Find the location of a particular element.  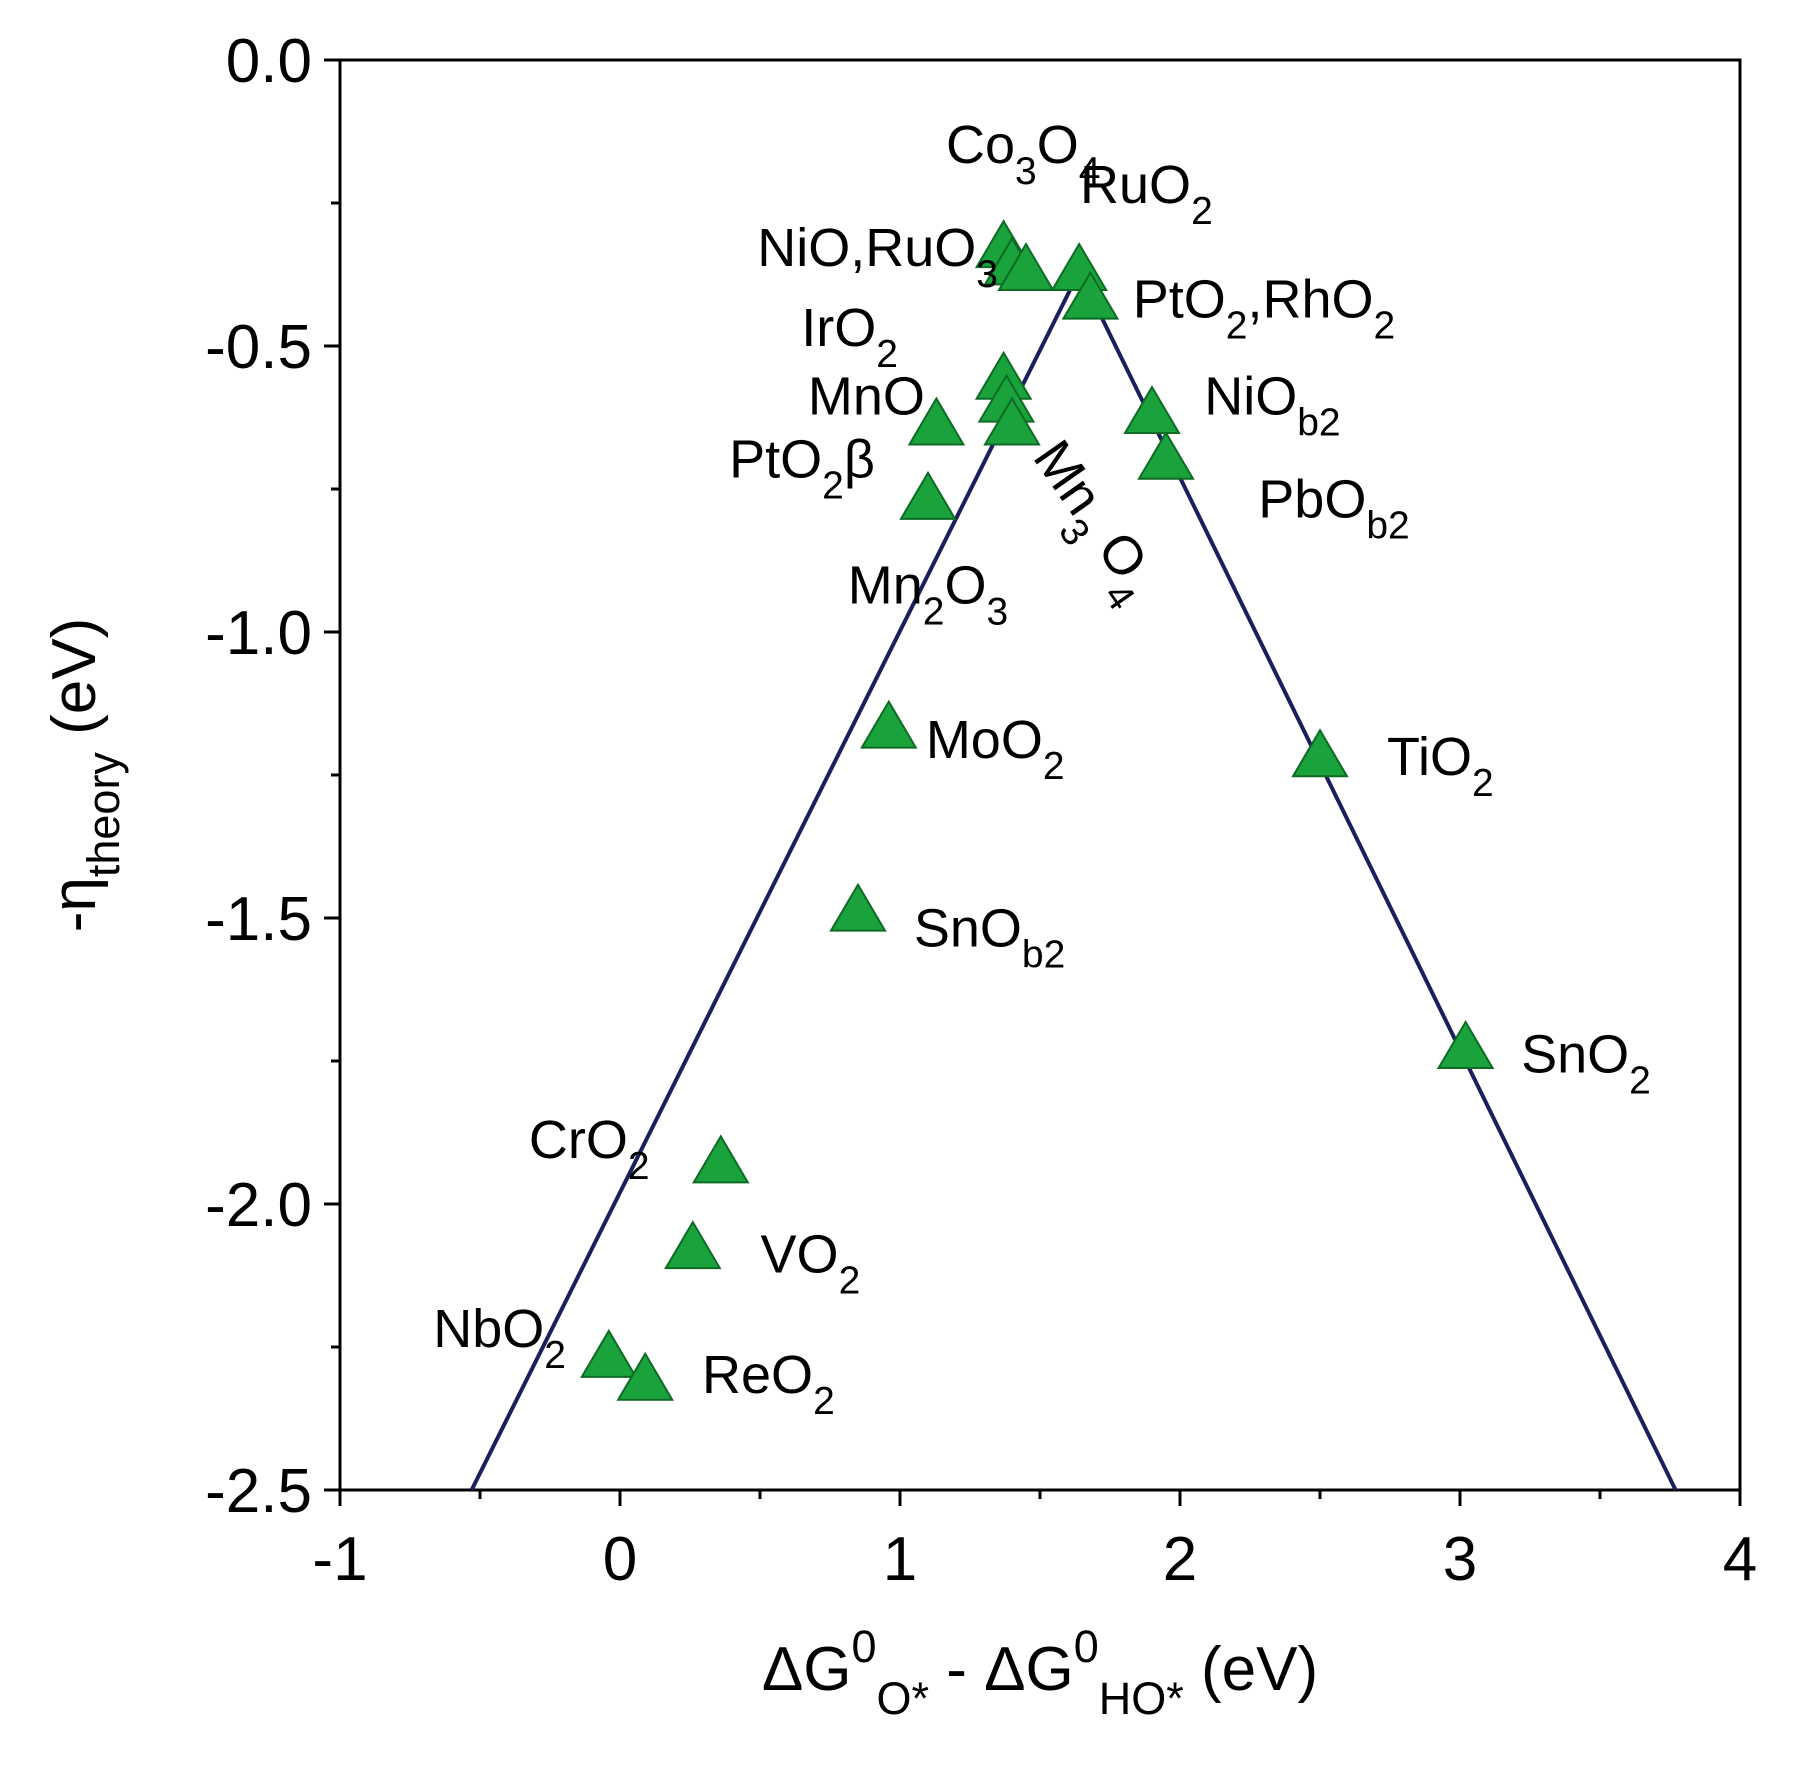

x-tick-label: 2 is located at coordinates (1180, 1559).